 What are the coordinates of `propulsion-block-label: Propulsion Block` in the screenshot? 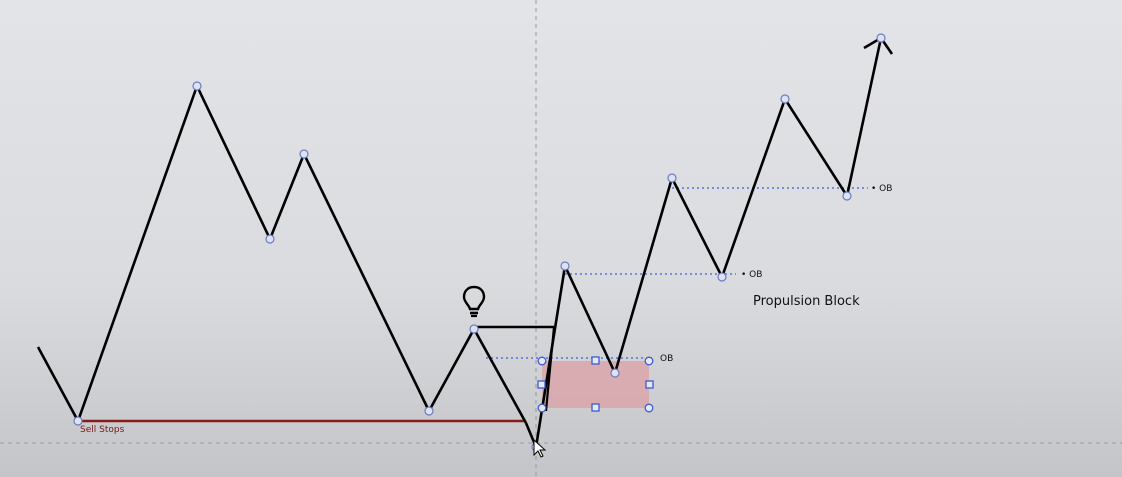 It's located at (806, 301).